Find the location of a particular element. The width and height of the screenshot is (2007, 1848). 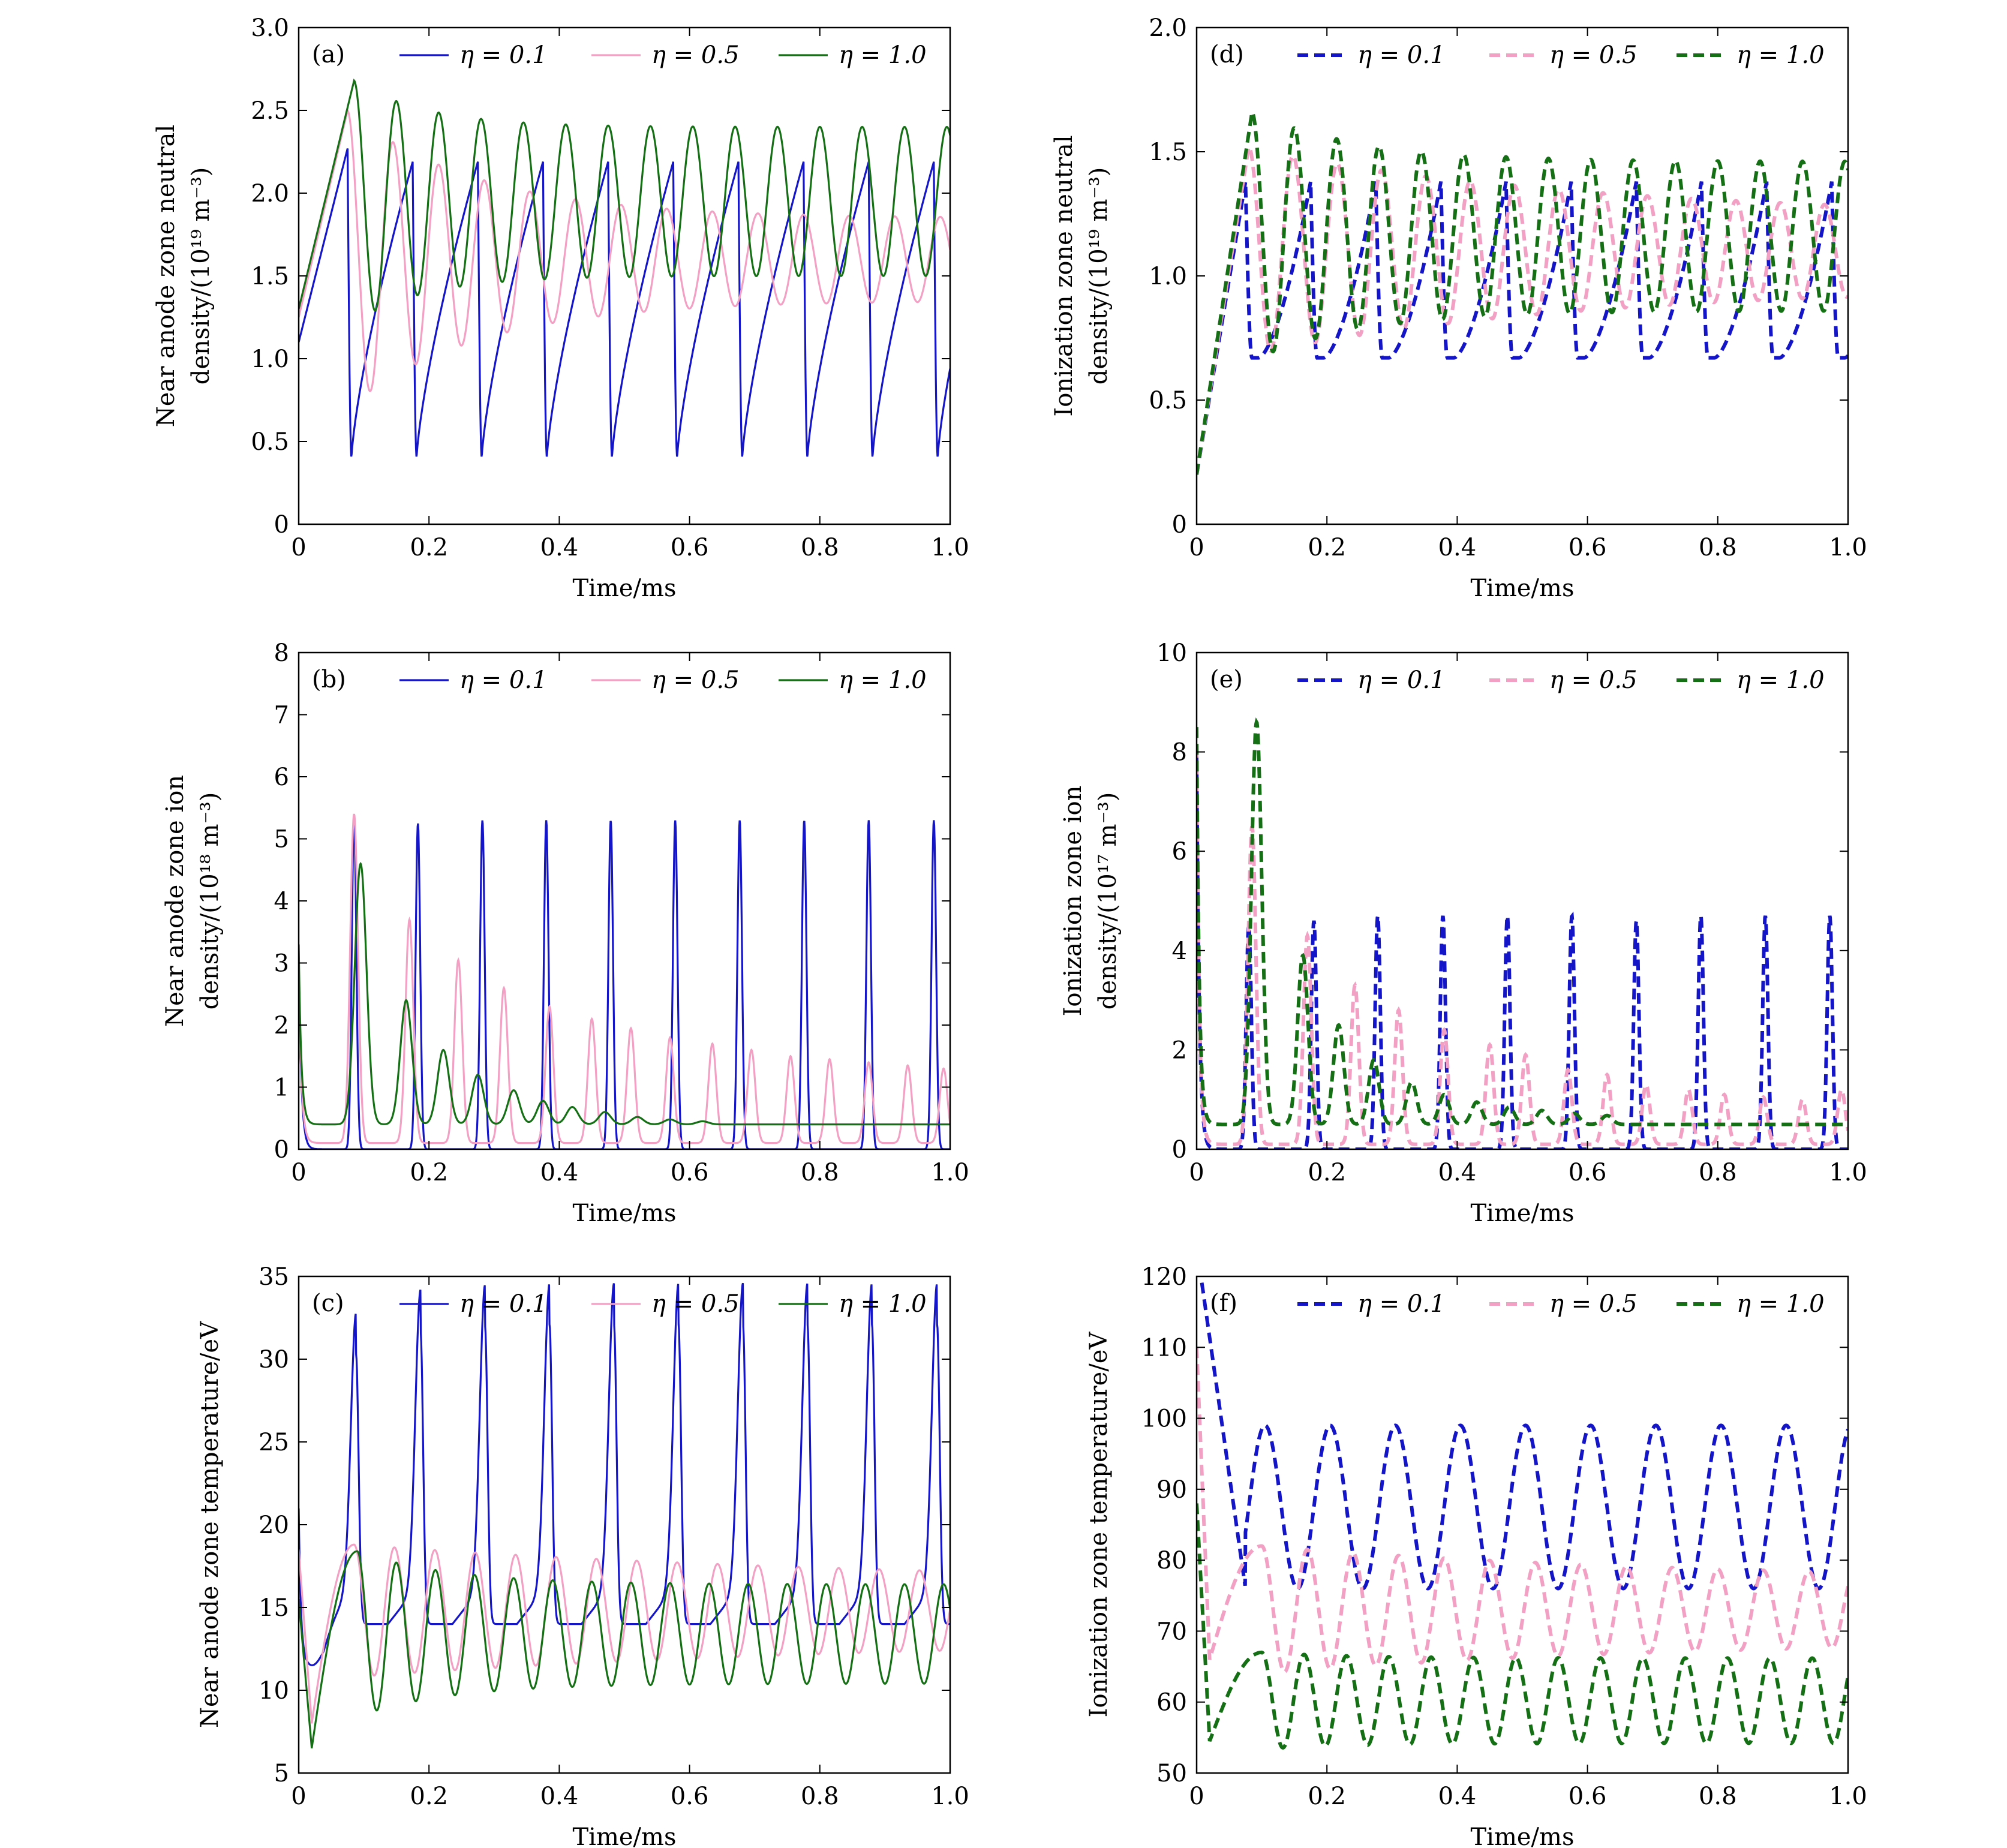

y-tick-label: 50 is located at coordinates (1172, 1773).